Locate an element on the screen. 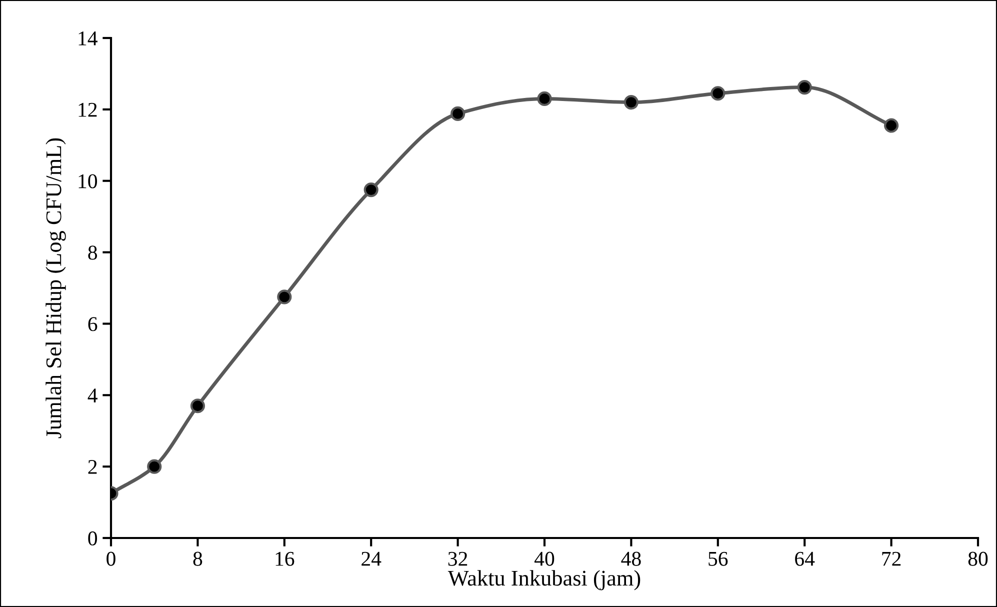 This screenshot has width=997, height=607. y-tick-label: 0 is located at coordinates (93, 538).